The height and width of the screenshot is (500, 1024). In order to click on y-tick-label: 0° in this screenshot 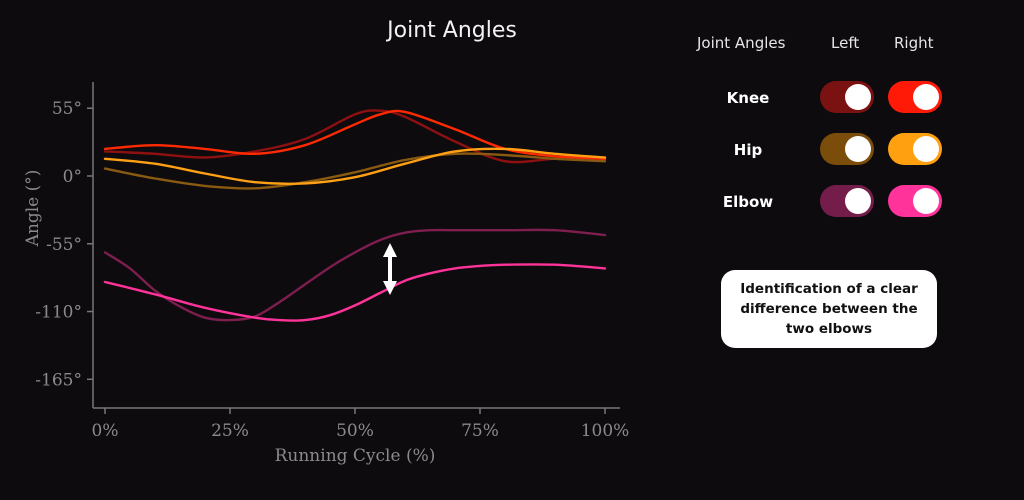, I will do `click(72, 177)`.